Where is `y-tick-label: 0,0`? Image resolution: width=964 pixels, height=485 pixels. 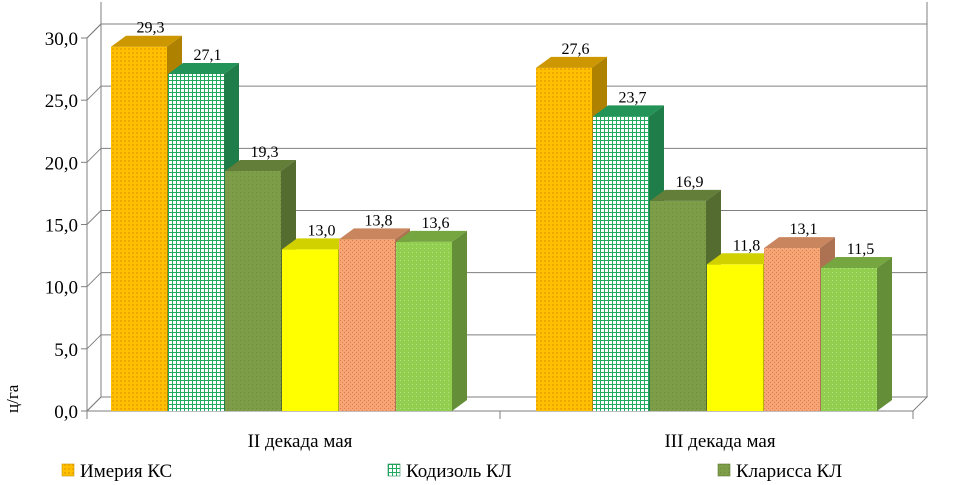
y-tick-label: 0,0 is located at coordinates (66, 412).